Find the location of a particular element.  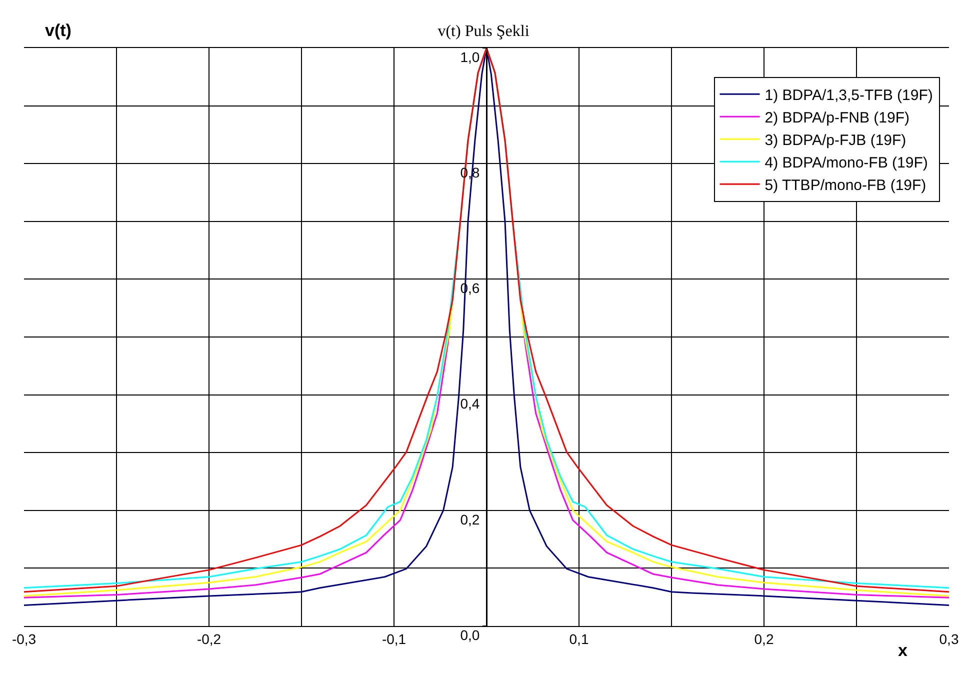

y-tick-label: 0,4 is located at coordinates (470, 404).